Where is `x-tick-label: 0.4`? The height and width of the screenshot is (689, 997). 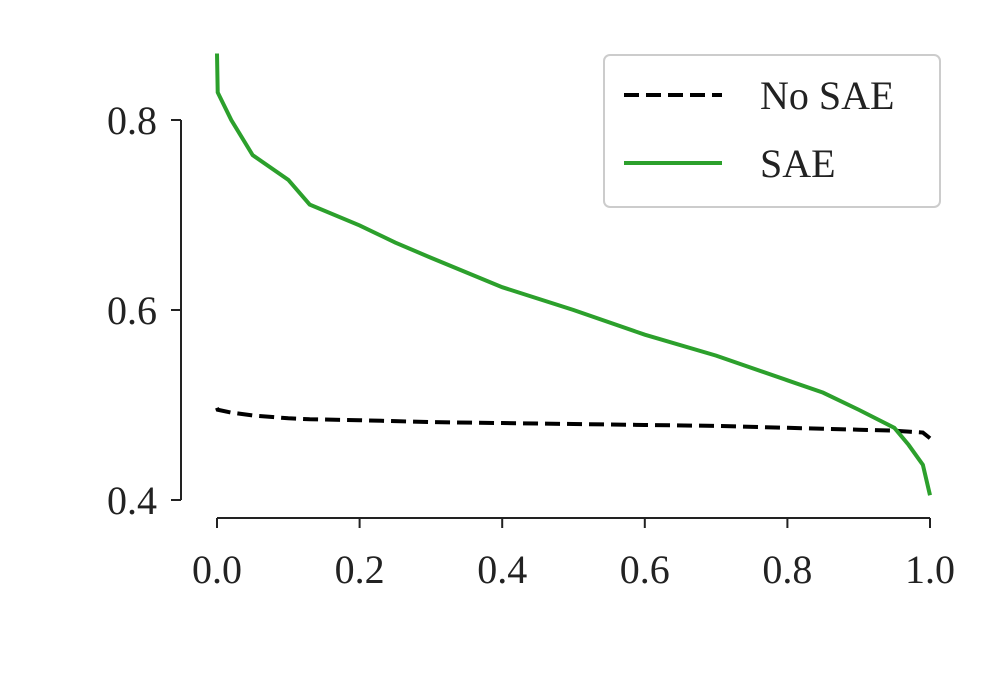 x-tick-label: 0.4 is located at coordinates (502, 569).